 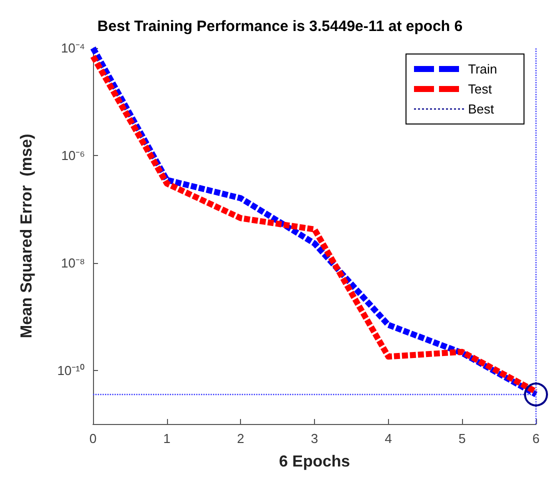 What do you see at coordinates (280, 26) in the screenshot?
I see `chart-title: Best Training Performance is 3.5449e-11 at epoch 6` at bounding box center [280, 26].